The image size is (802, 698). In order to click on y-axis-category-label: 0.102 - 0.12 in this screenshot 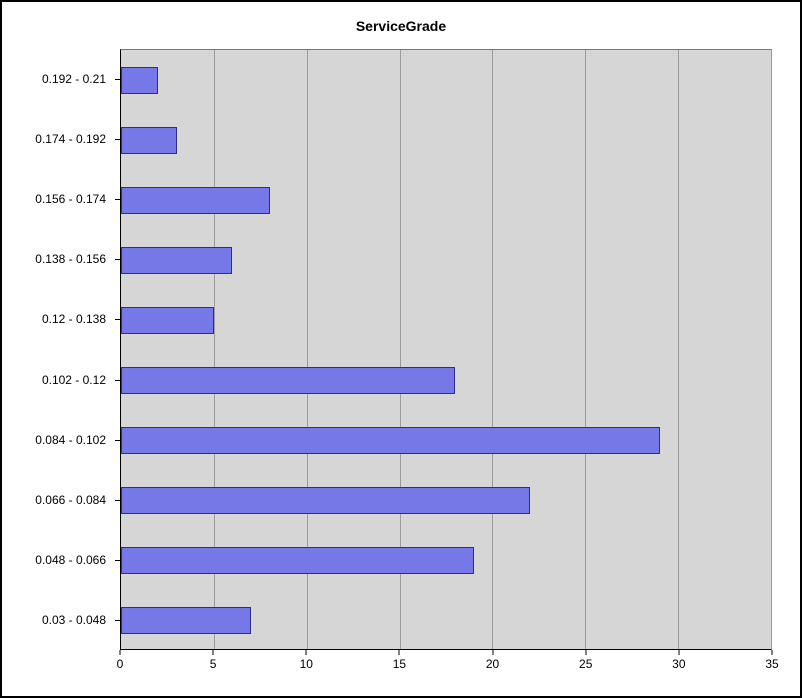, I will do `click(73, 379)`.